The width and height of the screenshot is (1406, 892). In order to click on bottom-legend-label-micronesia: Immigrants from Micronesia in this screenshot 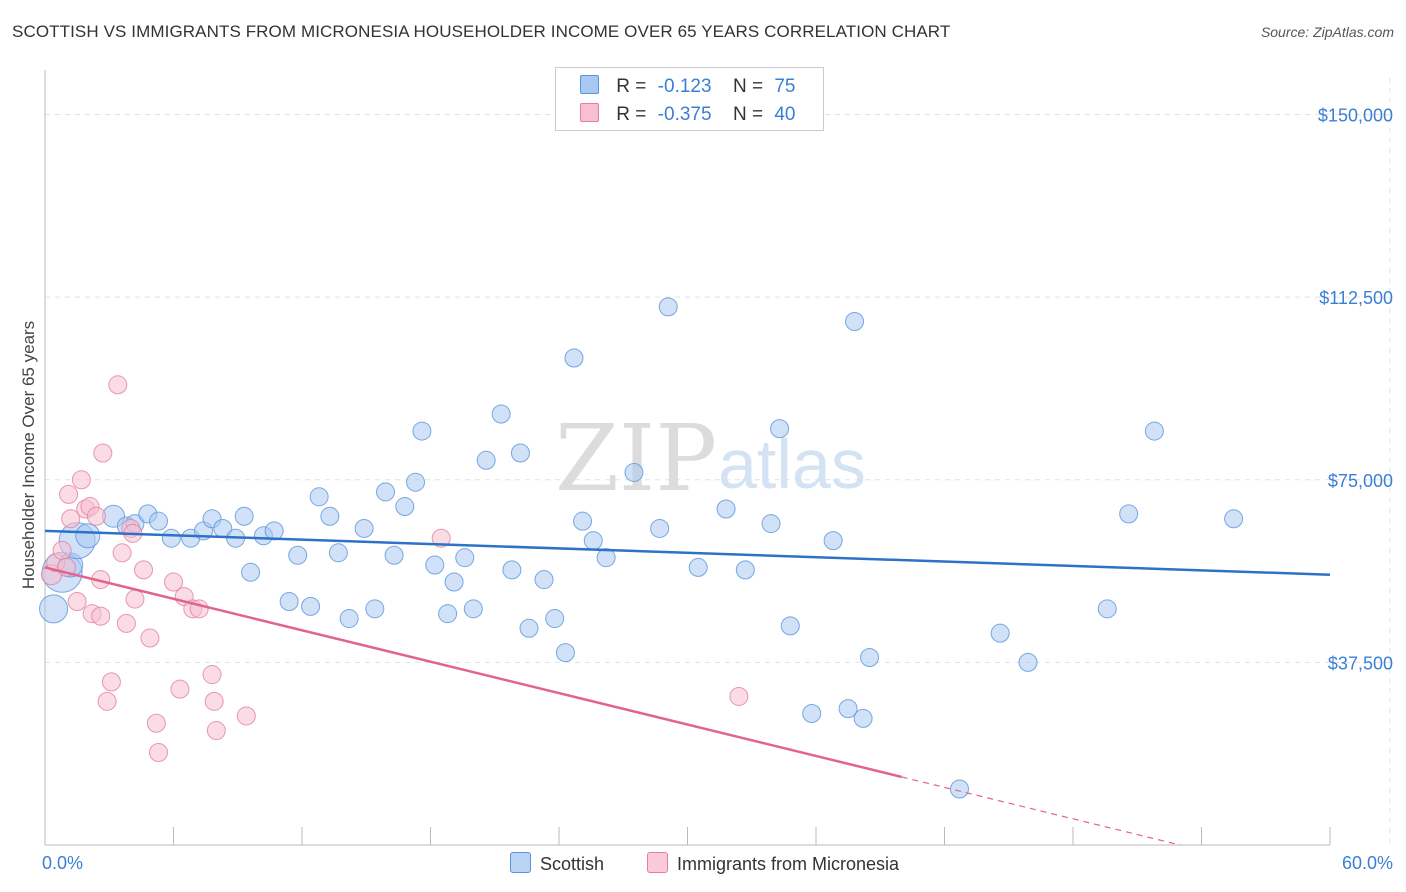, I will do `click(788, 864)`.